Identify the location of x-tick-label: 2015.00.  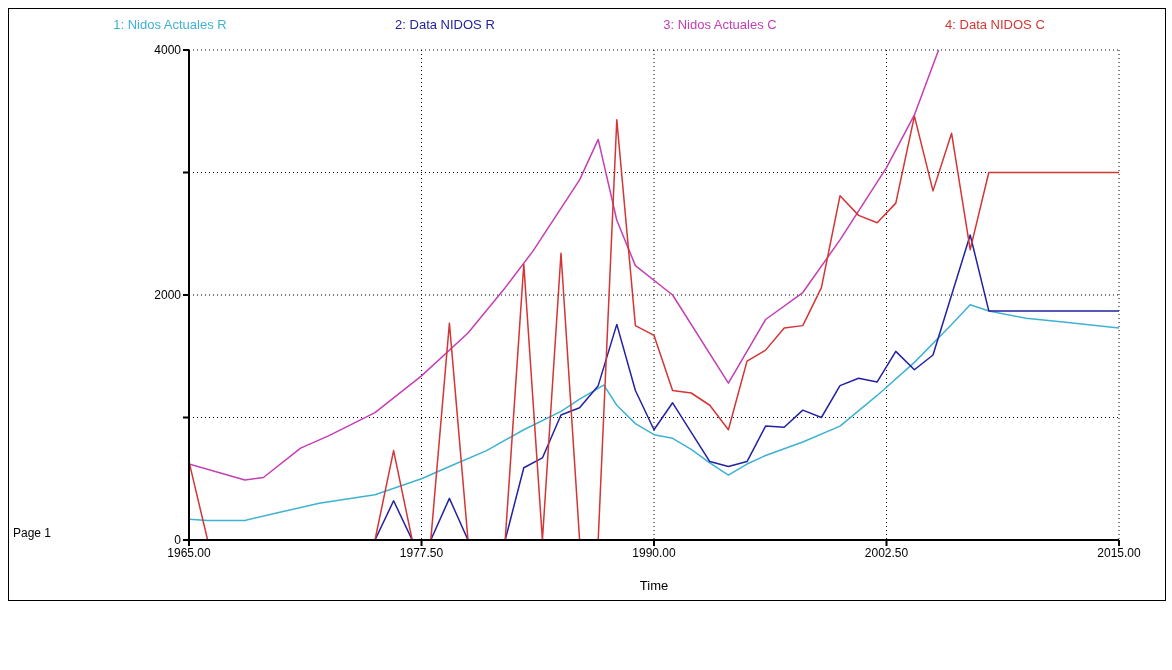
(1119, 552).